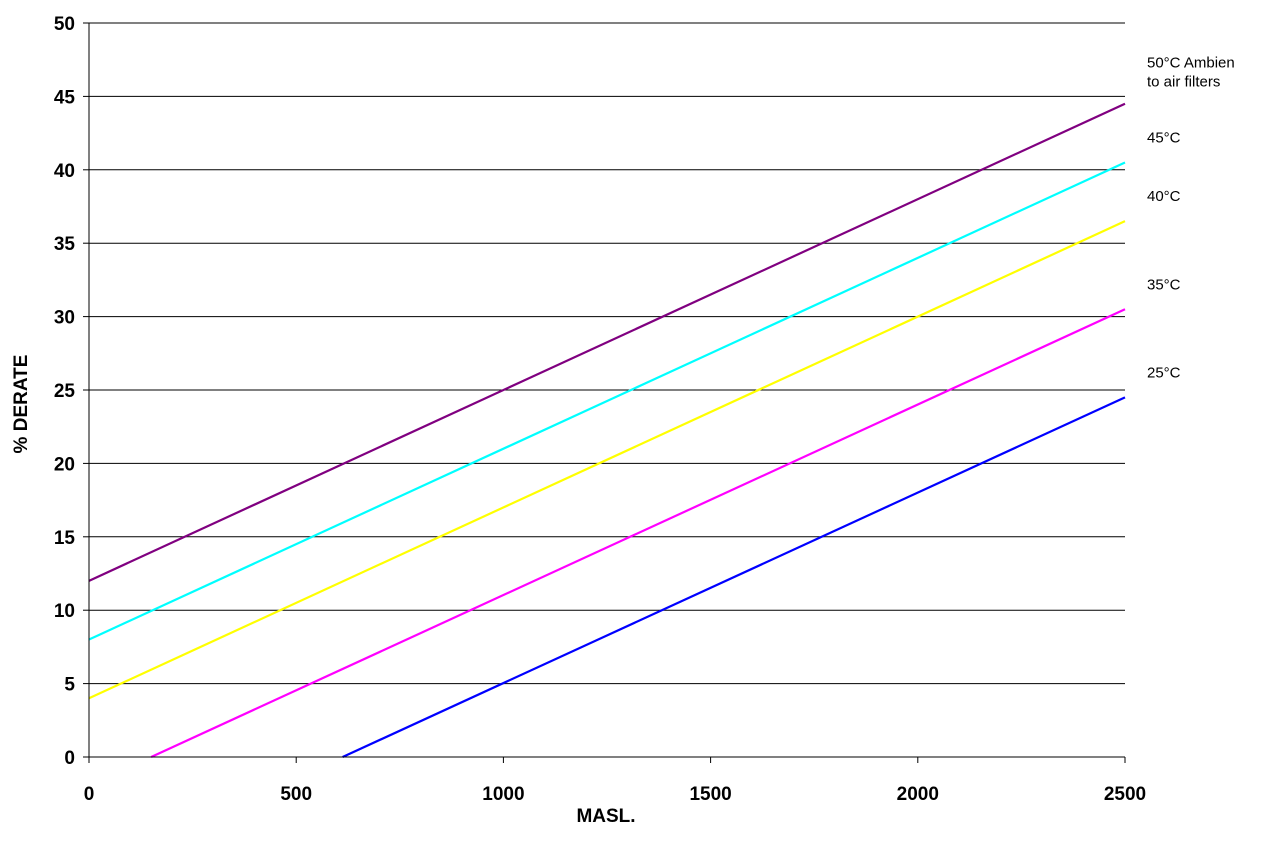  I want to click on y-tick-label-45: 45, so click(65, 97).